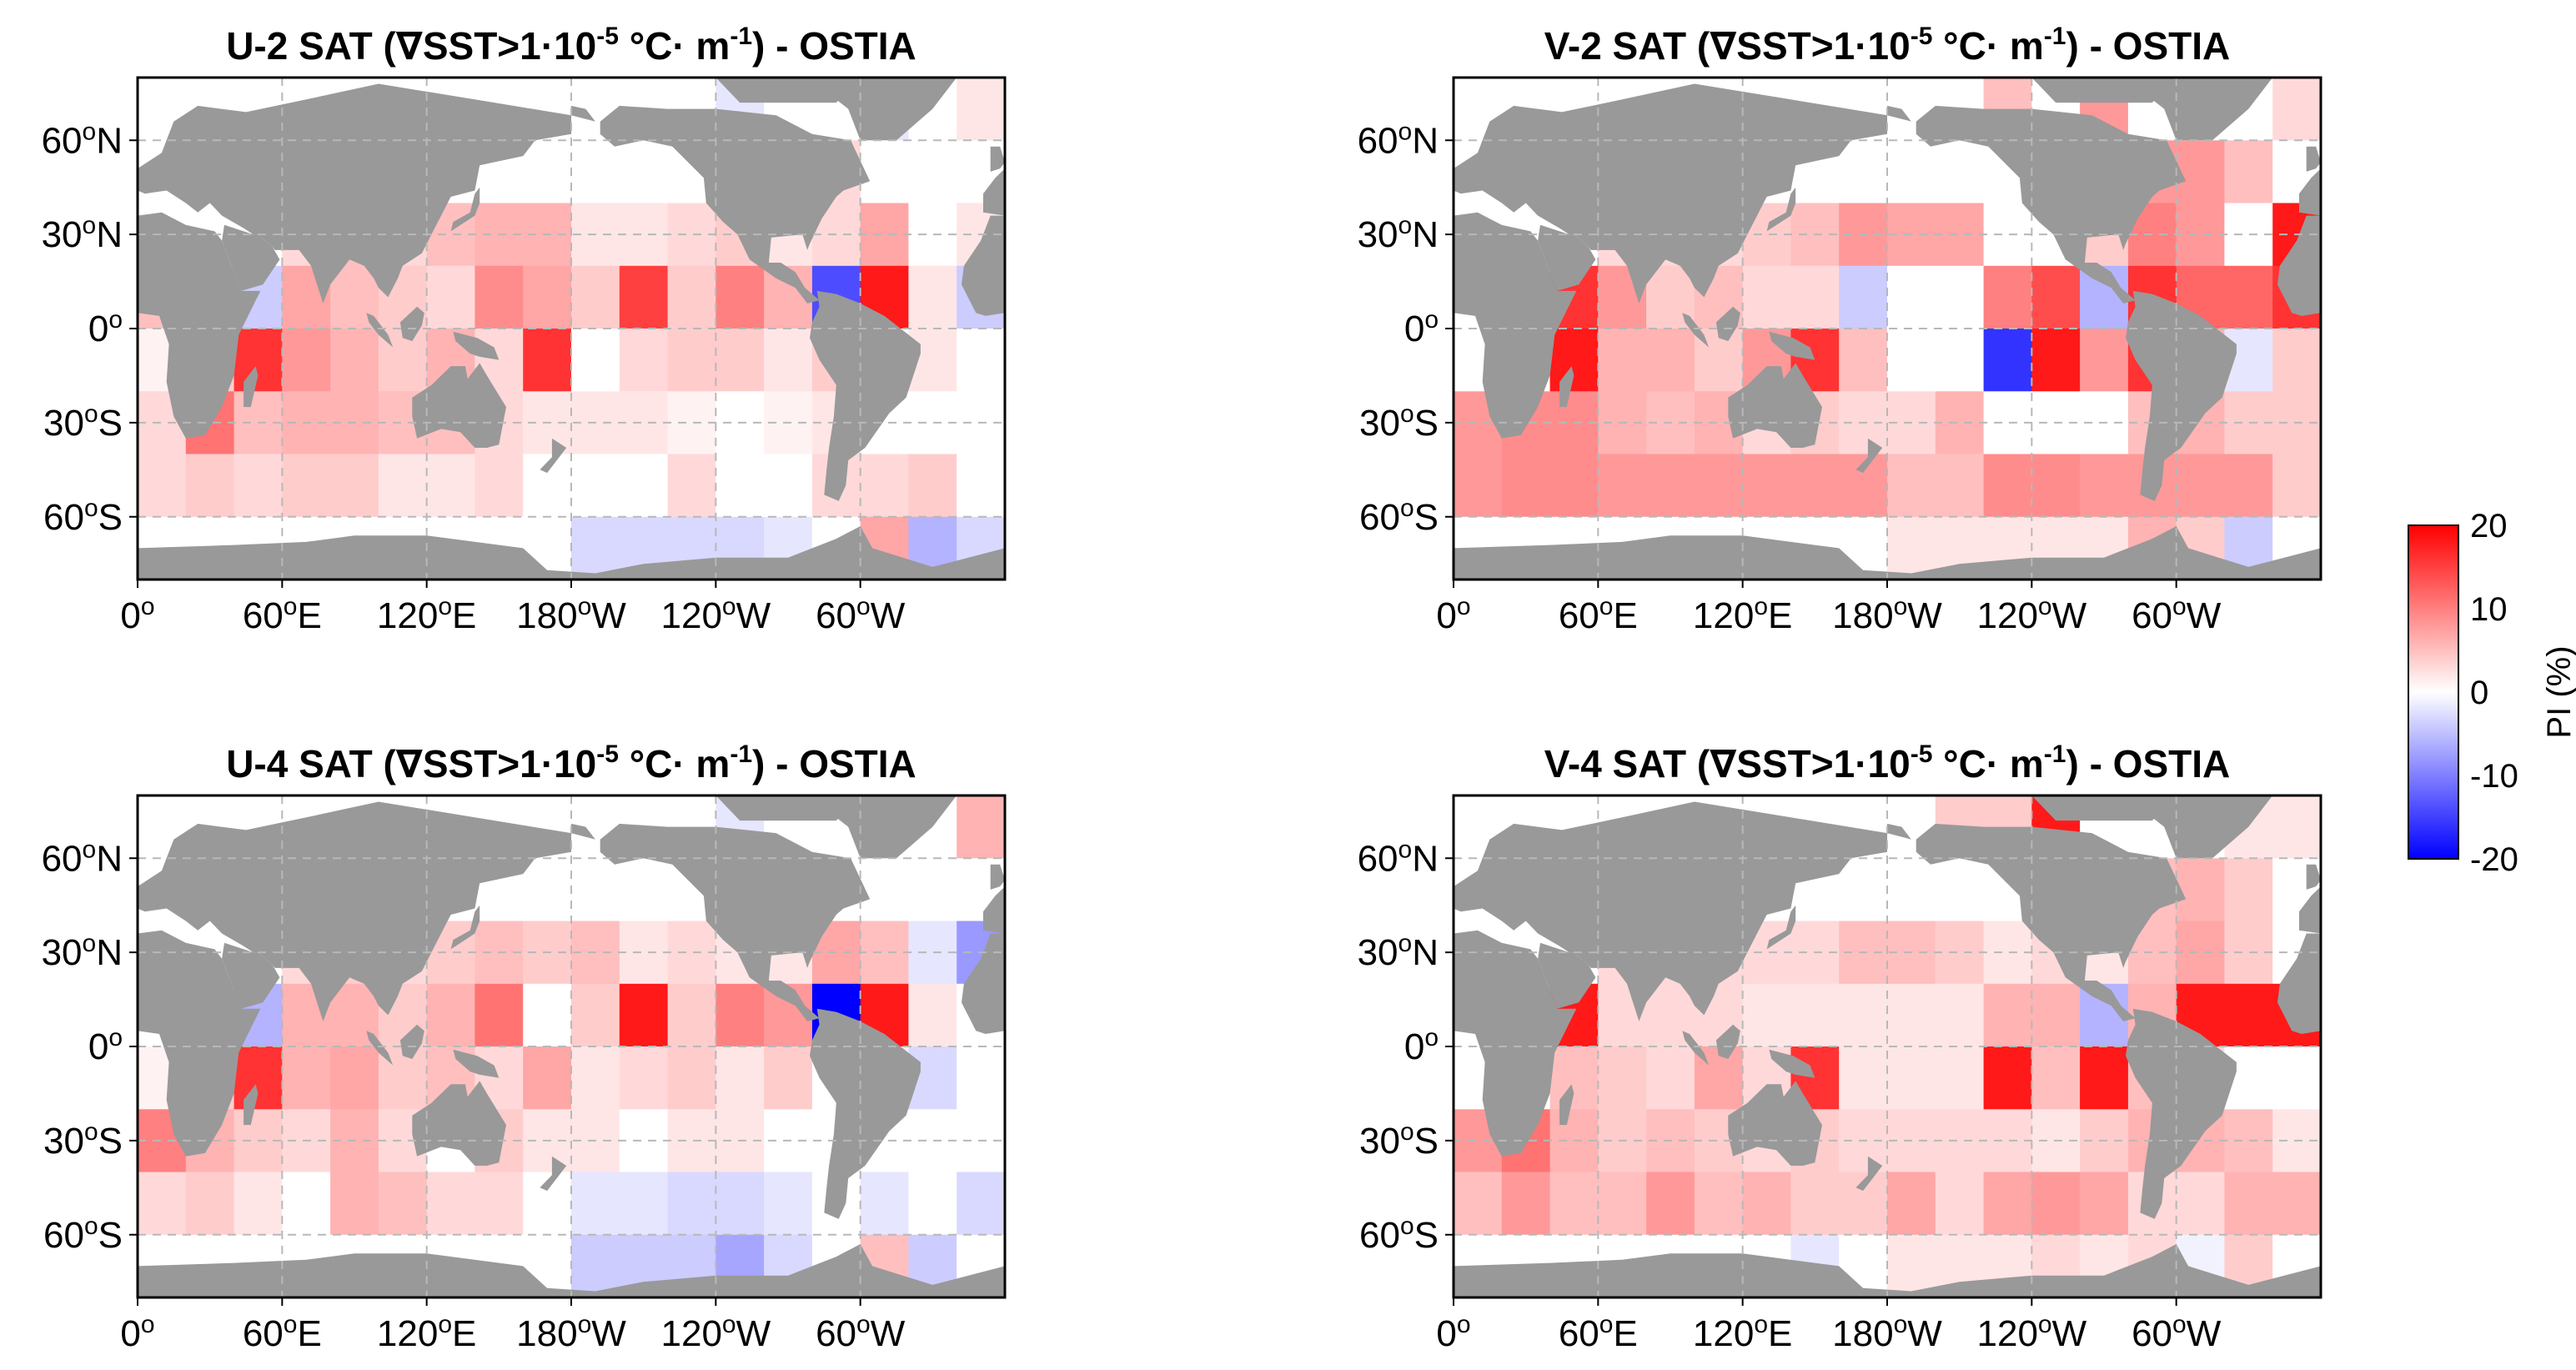 Image resolution: width=2576 pixels, height=1370 pixels. I want to click on north-america-land, so click(2051, 205).